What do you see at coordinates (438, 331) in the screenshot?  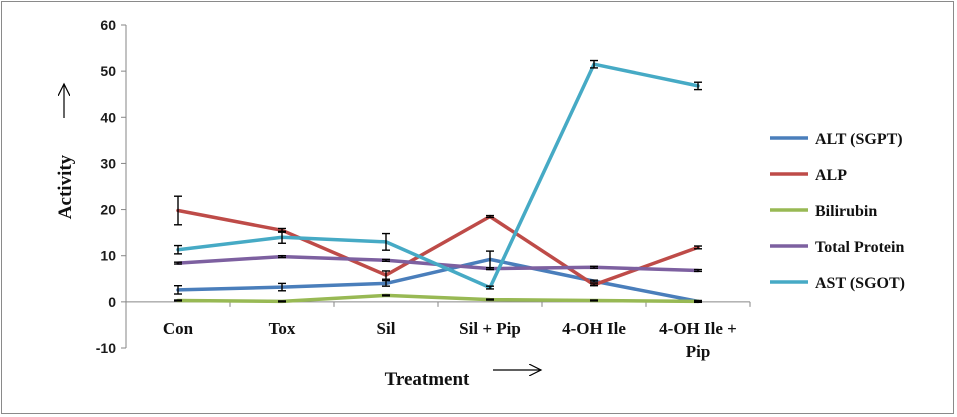 I see `x-axis: Con Tox Sil Sil + Pip 4-OH Ile 4-OH Ile + Pip` at bounding box center [438, 331].